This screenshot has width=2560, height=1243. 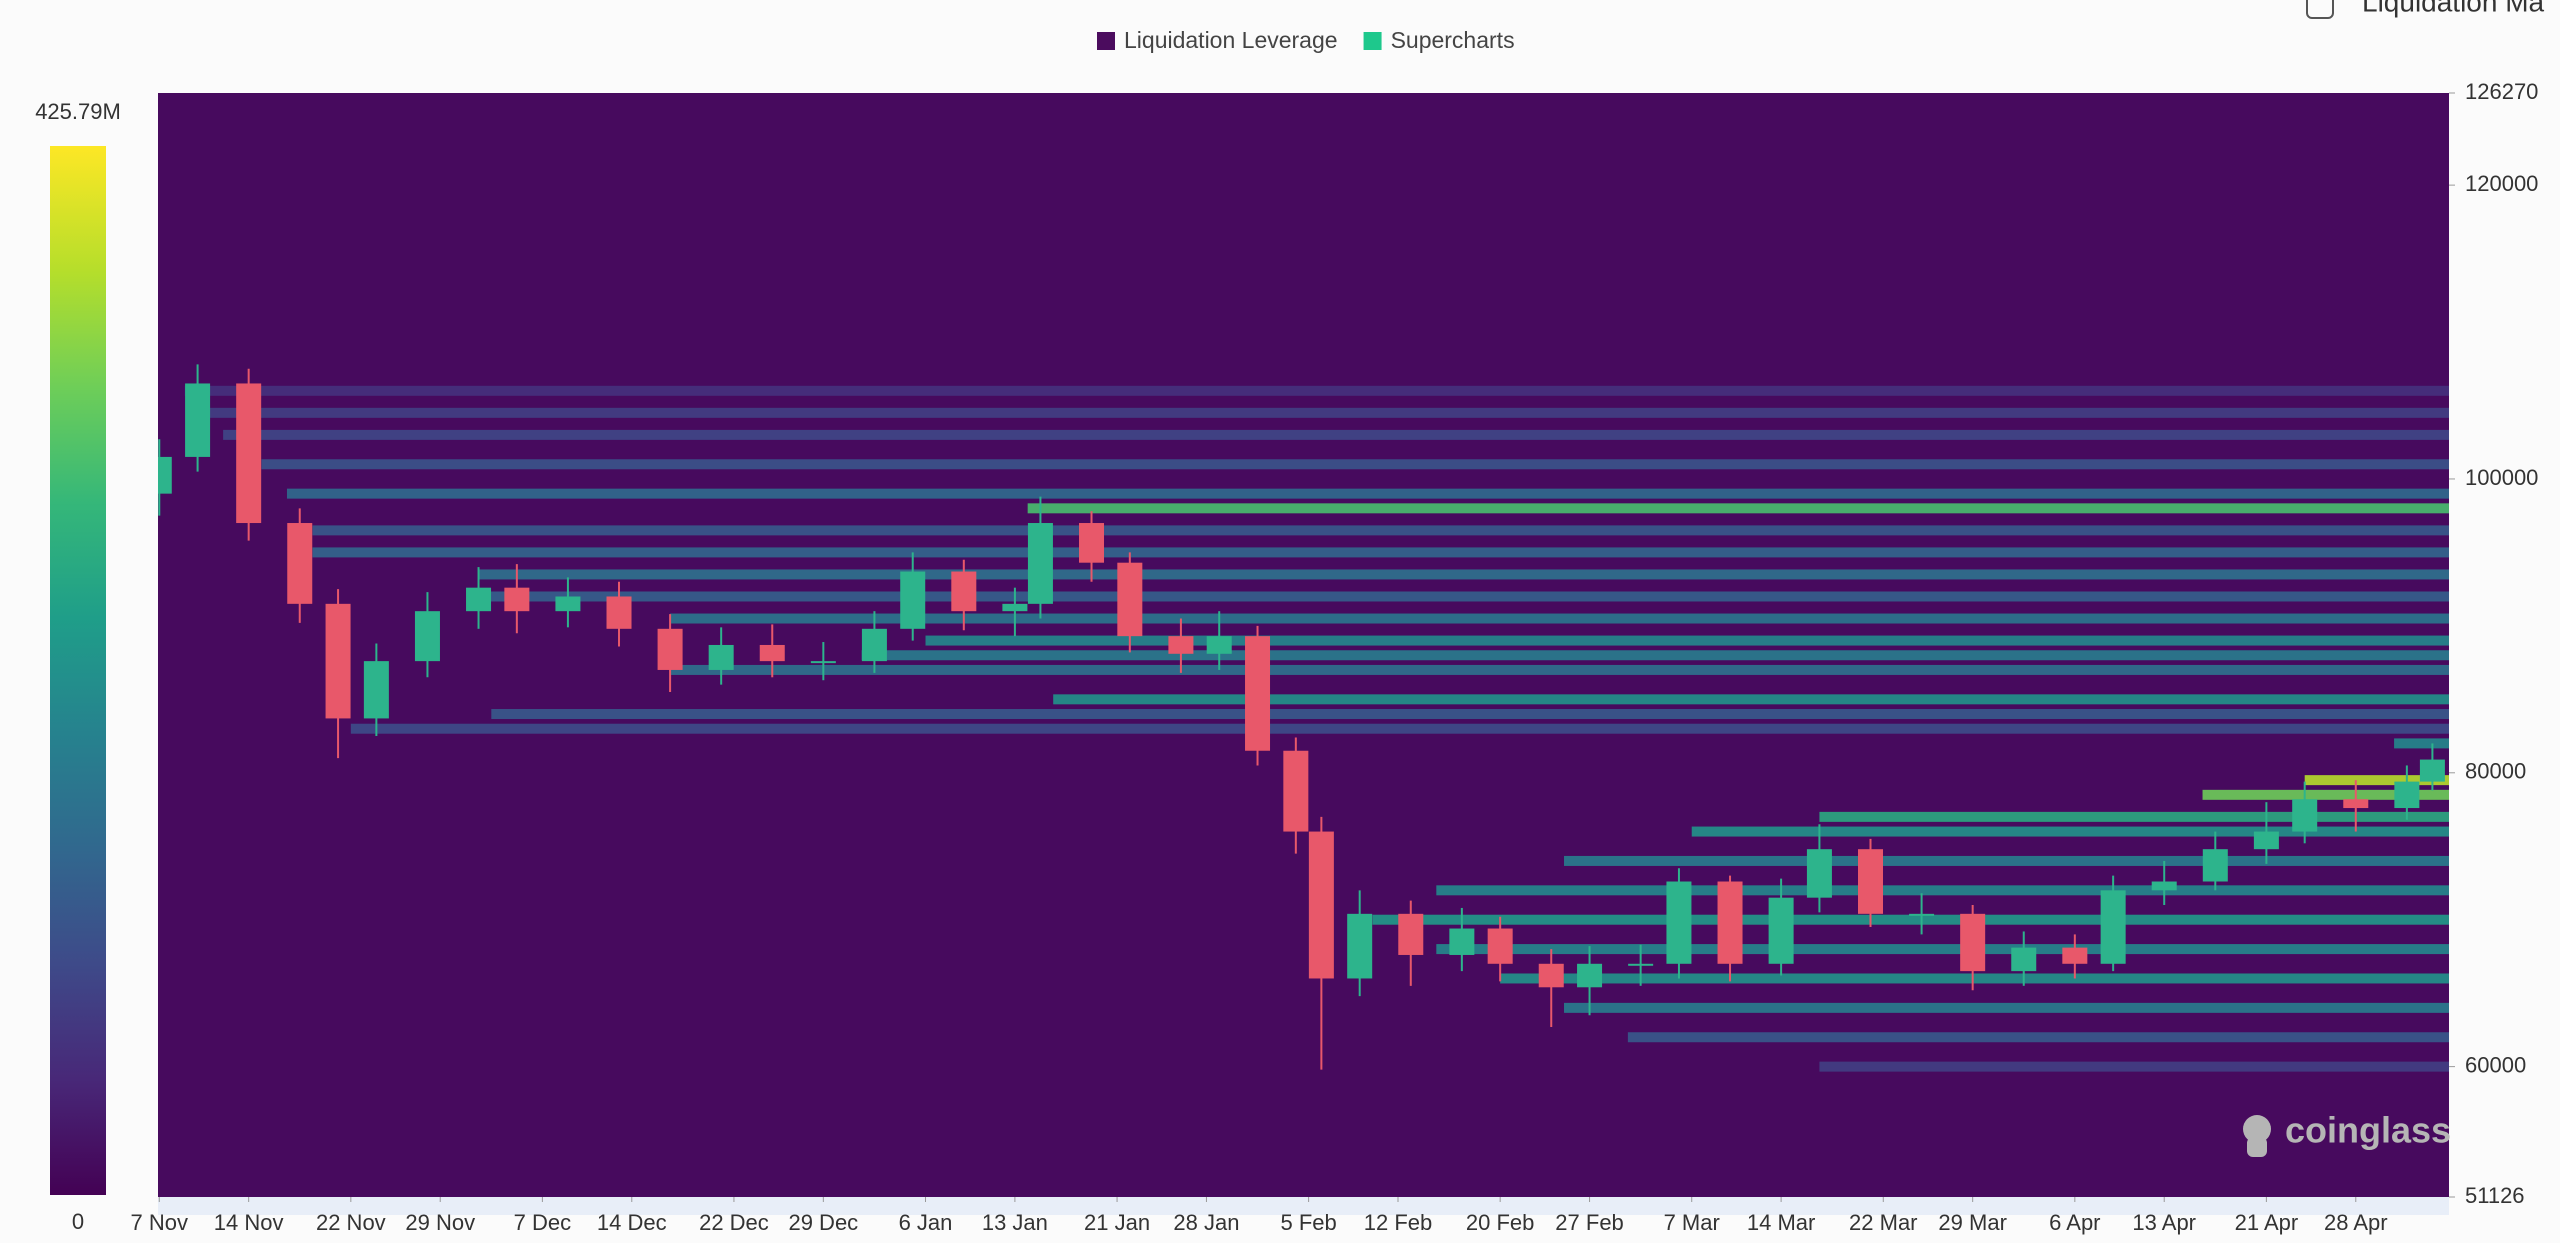 What do you see at coordinates (2356, 1222) in the screenshot?
I see `x-tick-label: 28 Apr` at bounding box center [2356, 1222].